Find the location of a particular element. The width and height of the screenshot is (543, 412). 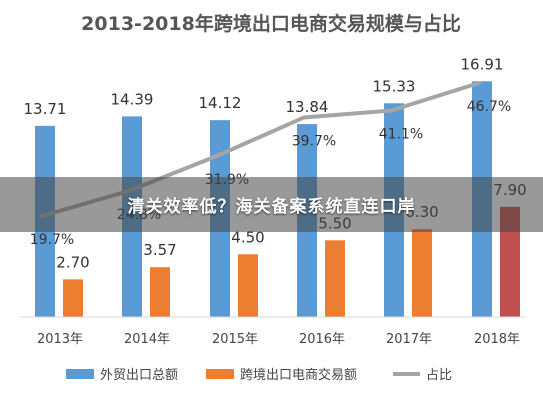

export-value-label: 14.39 is located at coordinates (132, 99).